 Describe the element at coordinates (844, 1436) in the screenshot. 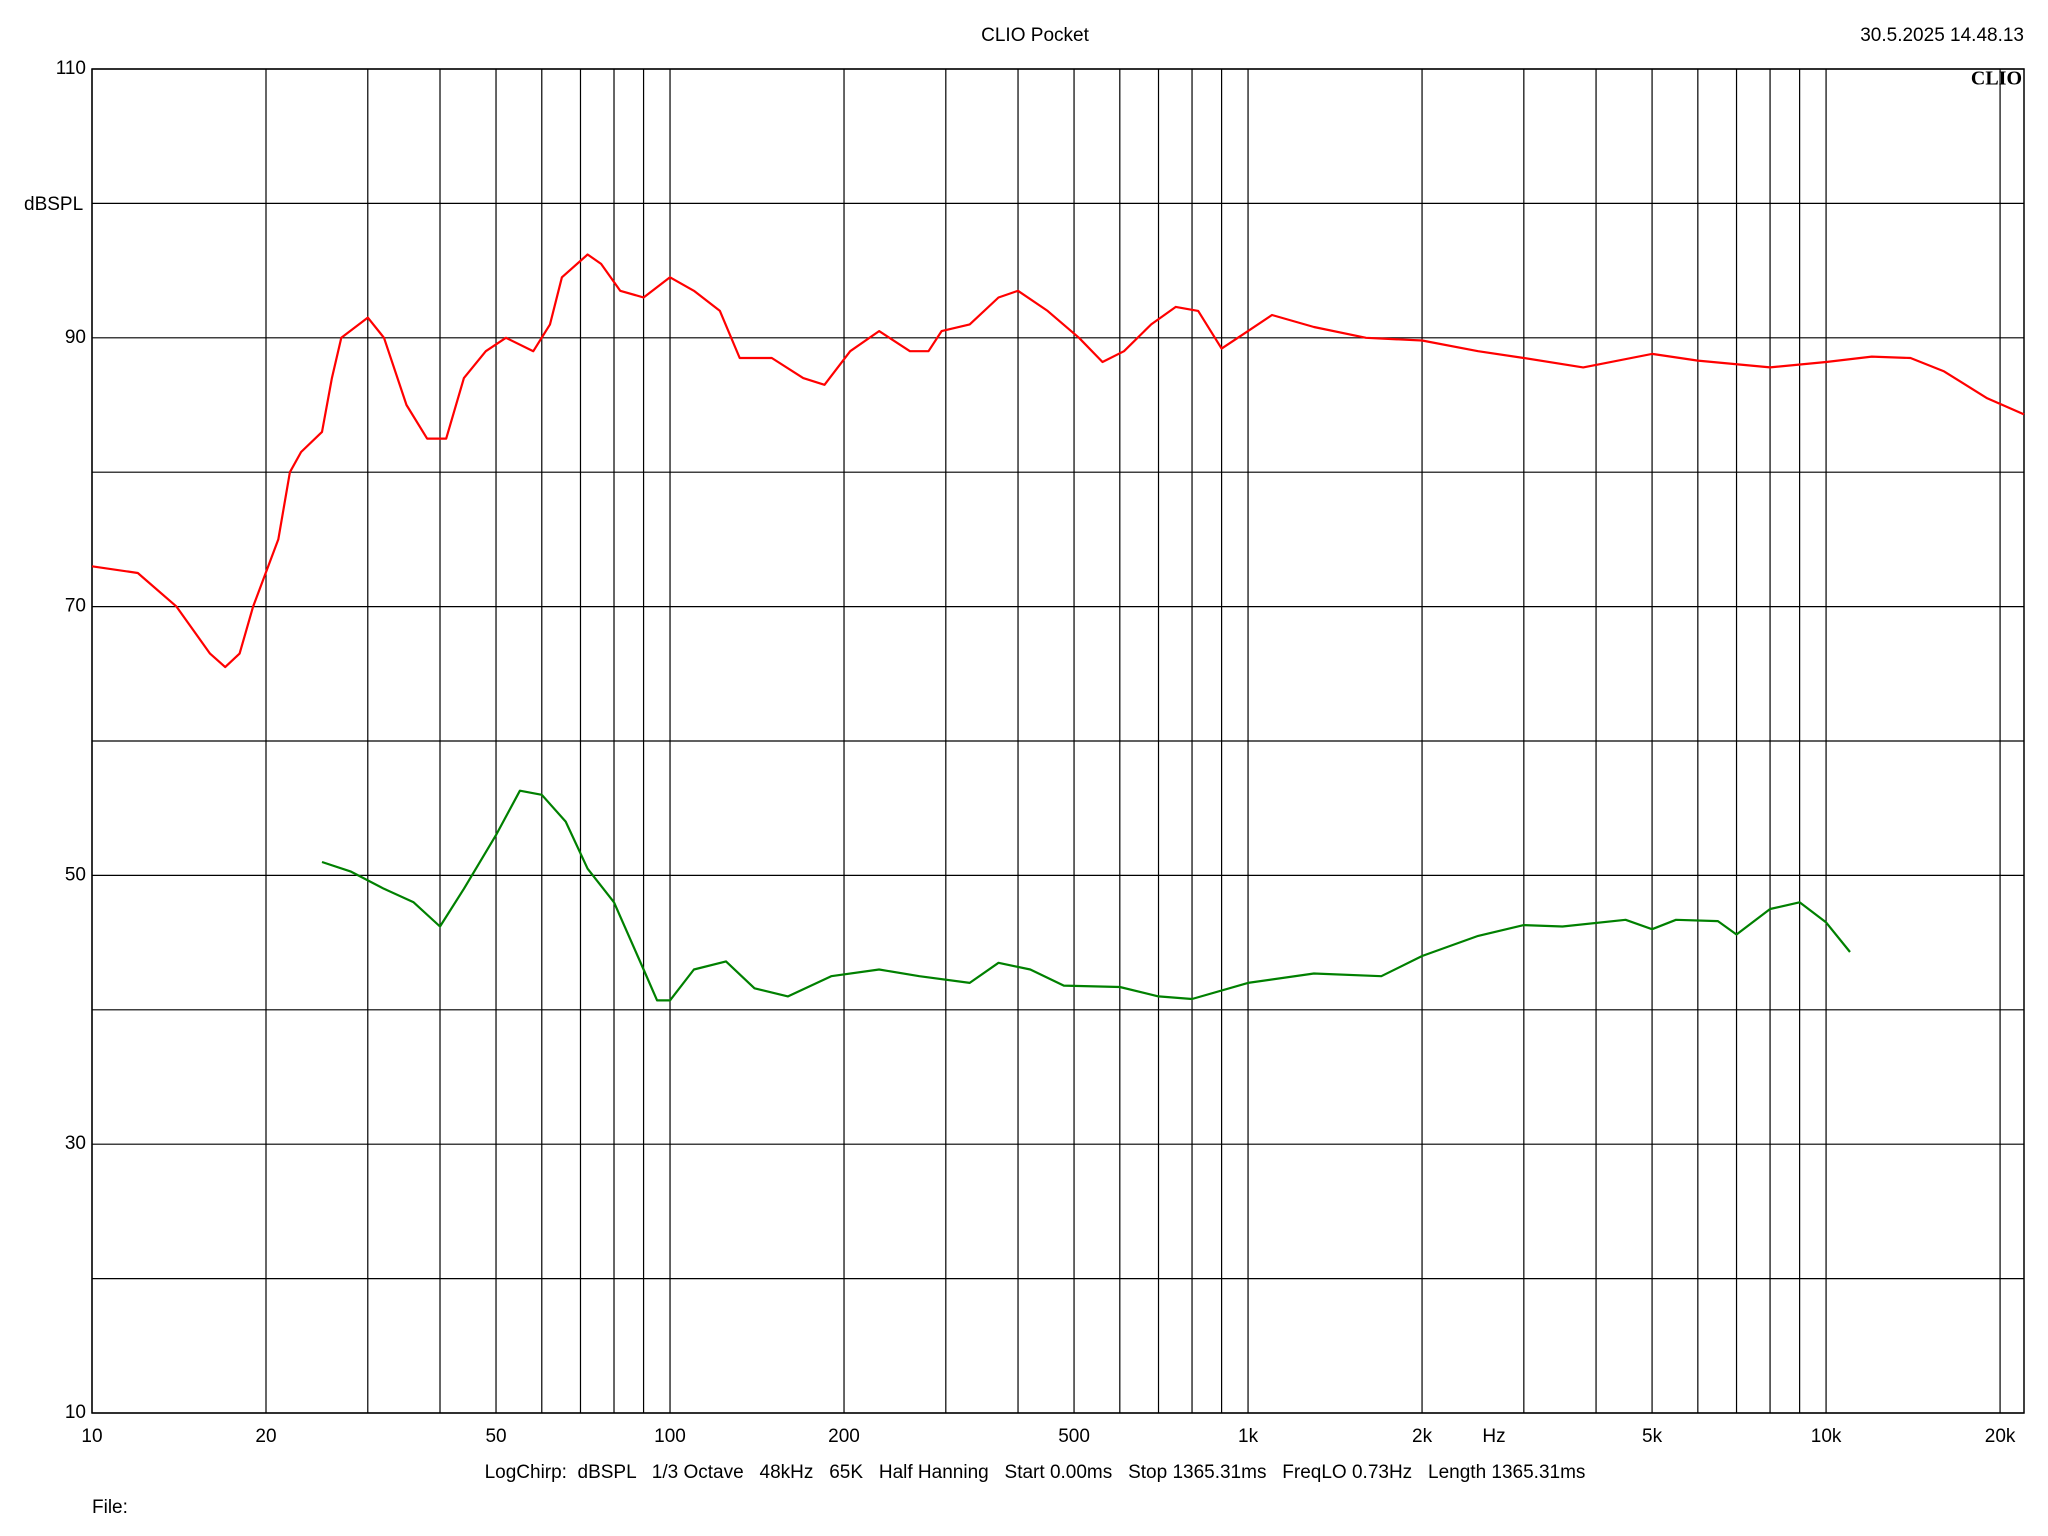

I see `x-tick-label: 200` at that location.